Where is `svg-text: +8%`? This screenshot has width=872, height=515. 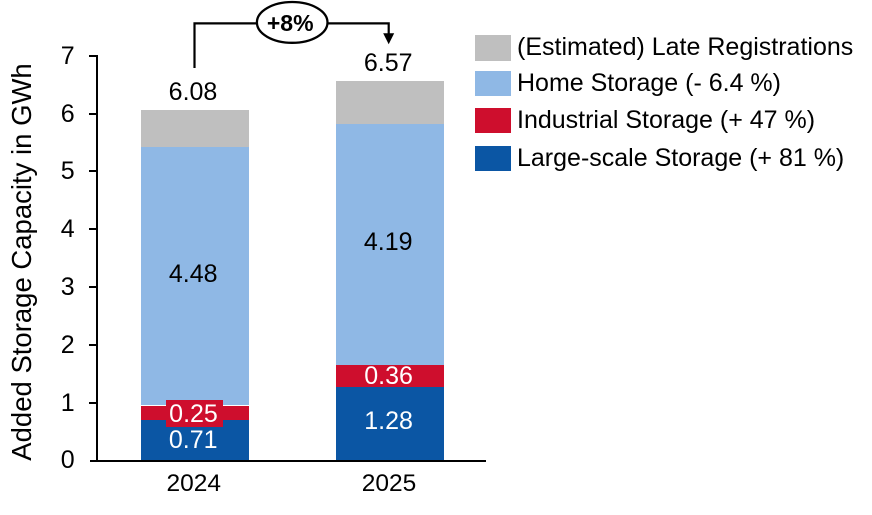 svg-text: +8% is located at coordinates (290, 23).